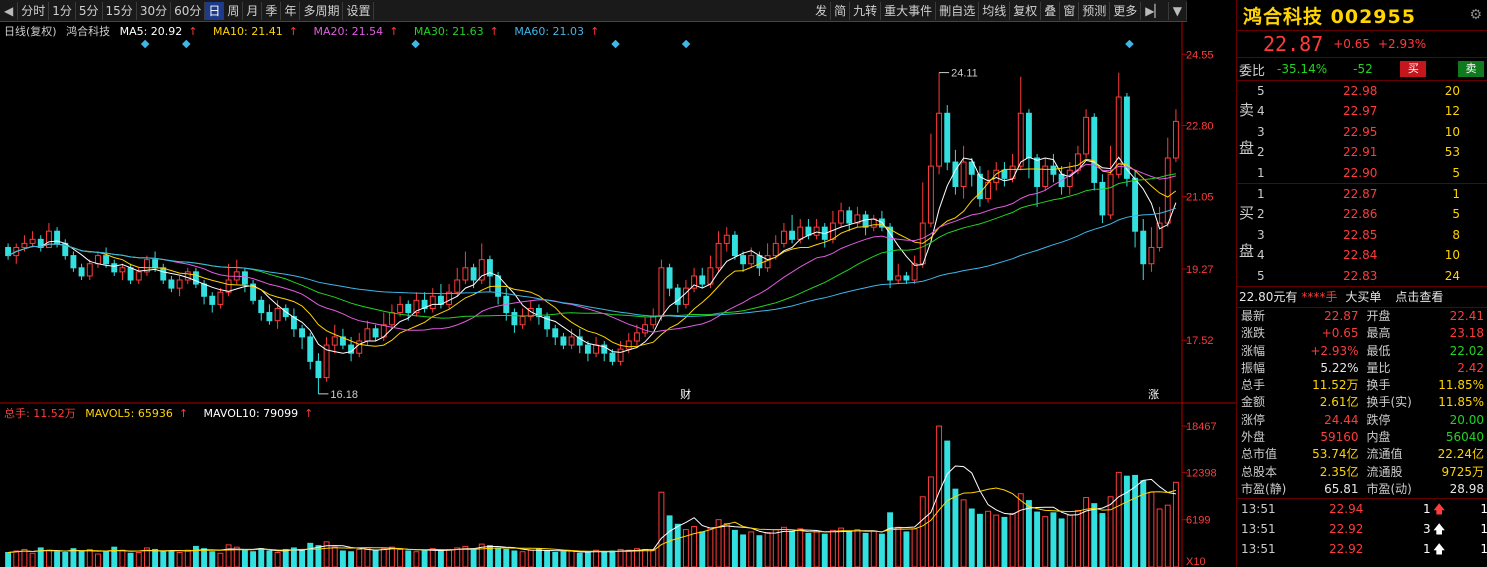  Describe the element at coordinates (1293, 44) in the screenshot. I see `current-price: 22.87` at that location.